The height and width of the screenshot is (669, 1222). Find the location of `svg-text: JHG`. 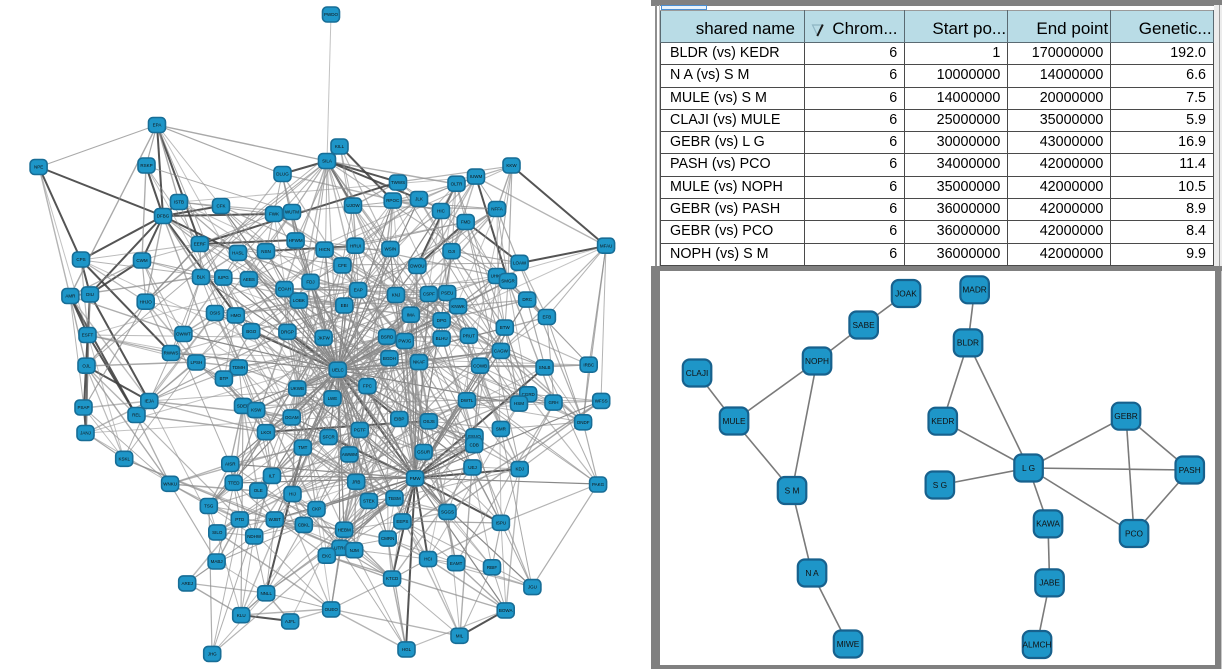

svg-text: JHG is located at coordinates (212, 654).